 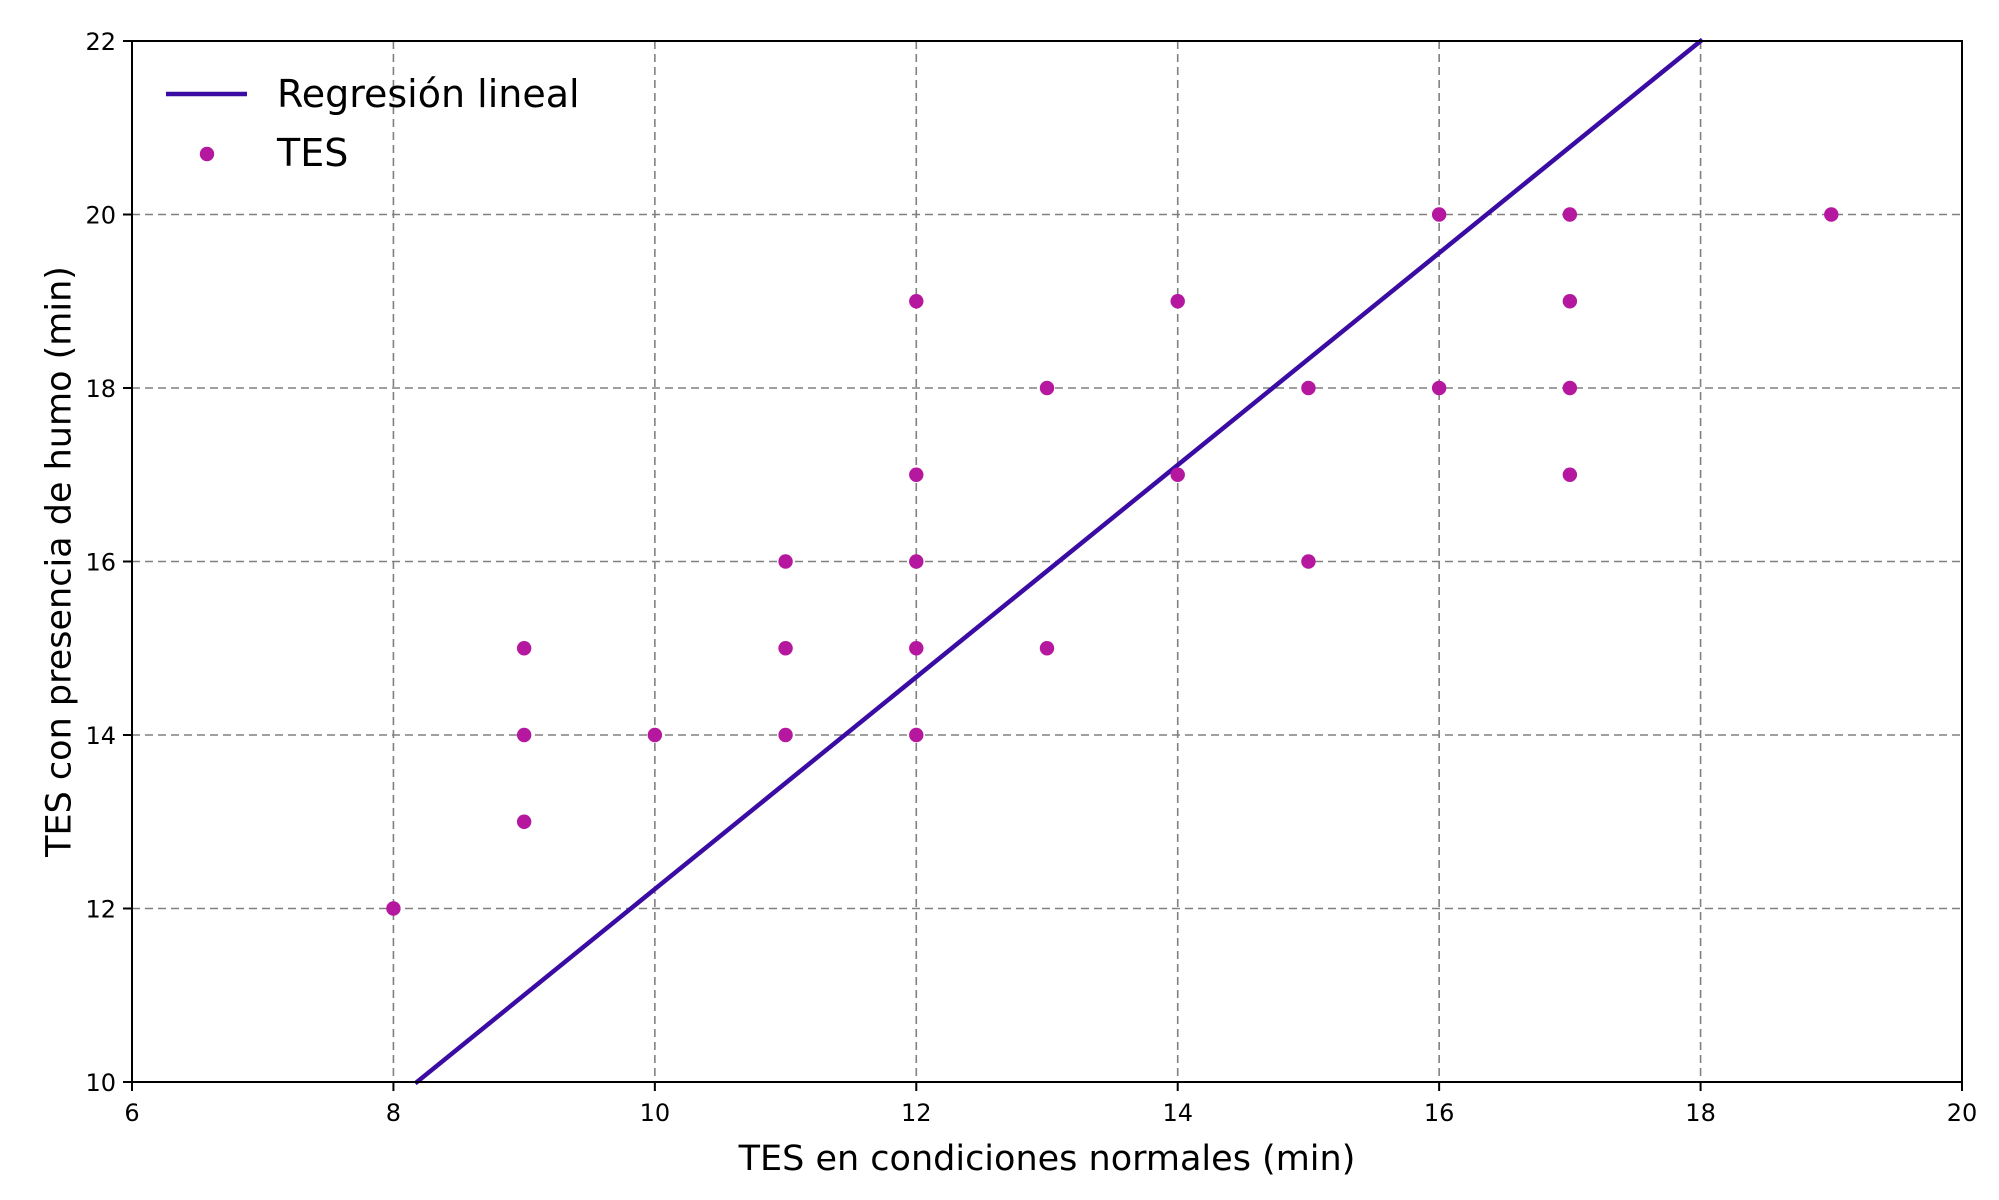 I want to click on legend-label-tes: TES, so click(x=312, y=153).